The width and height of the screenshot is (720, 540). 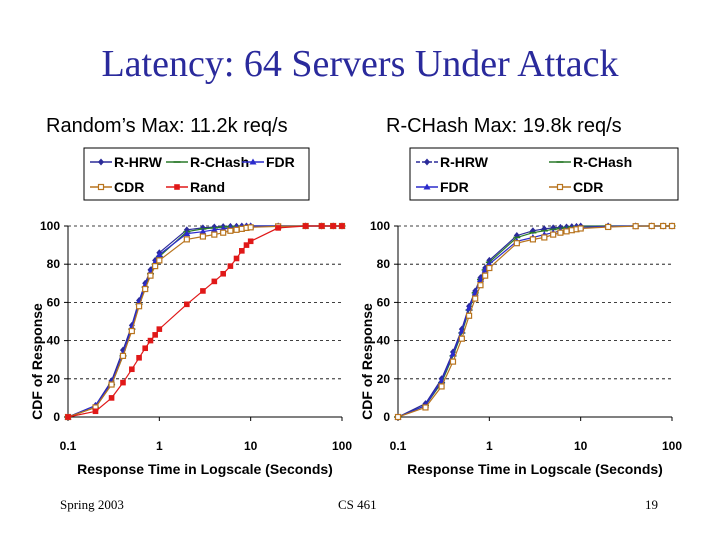 I want to click on footer-page-number: 19, so click(x=651, y=504).